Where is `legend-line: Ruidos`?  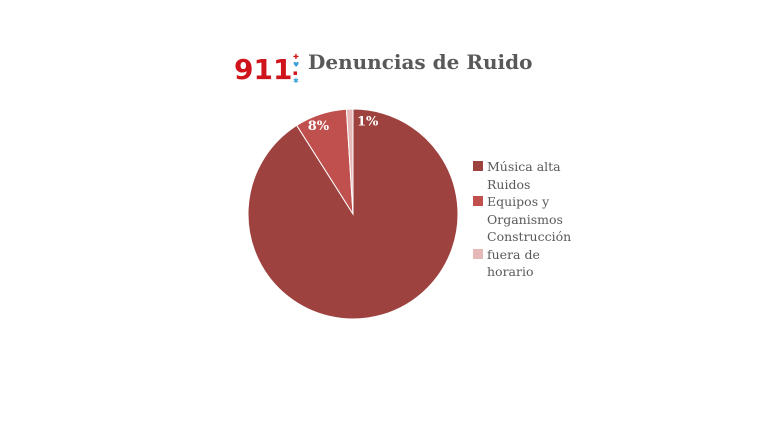
legend-line: Ruidos is located at coordinates (522, 185).